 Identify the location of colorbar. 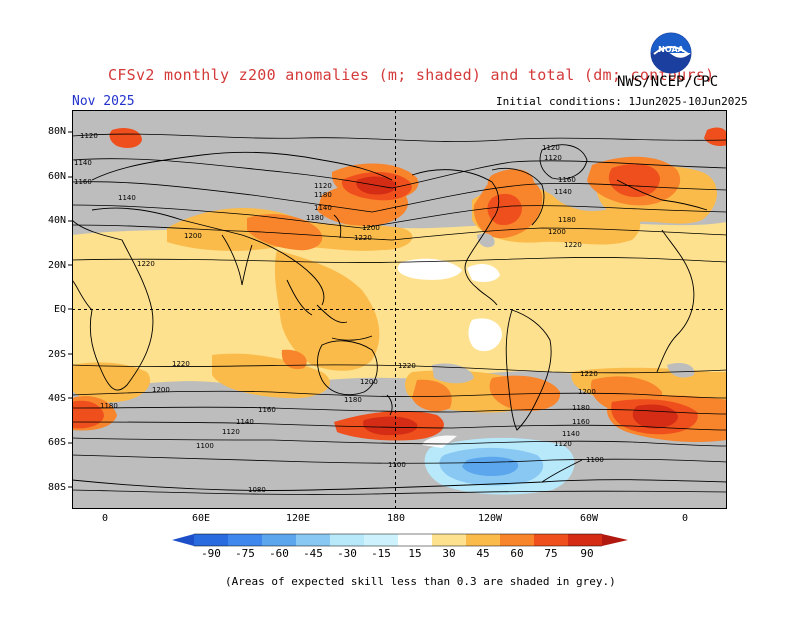
(400, 540).